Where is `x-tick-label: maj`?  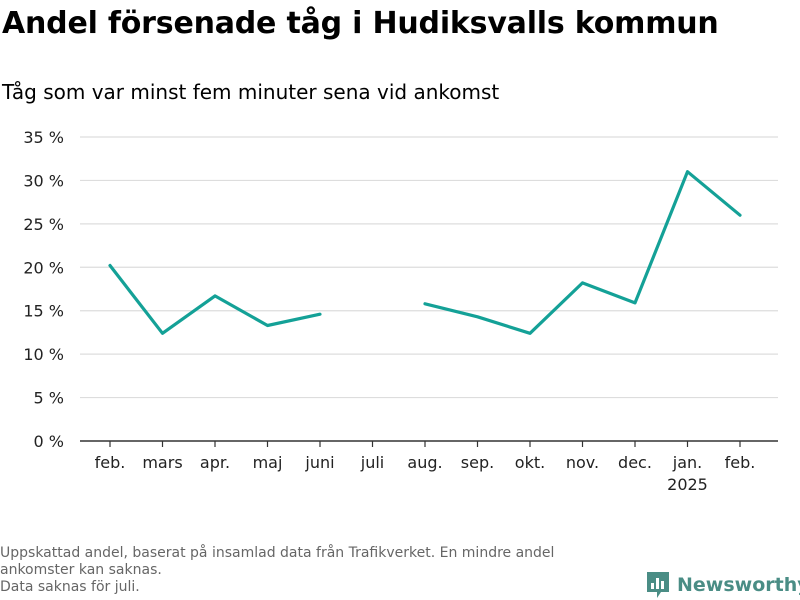
x-tick-label: maj is located at coordinates (268, 462).